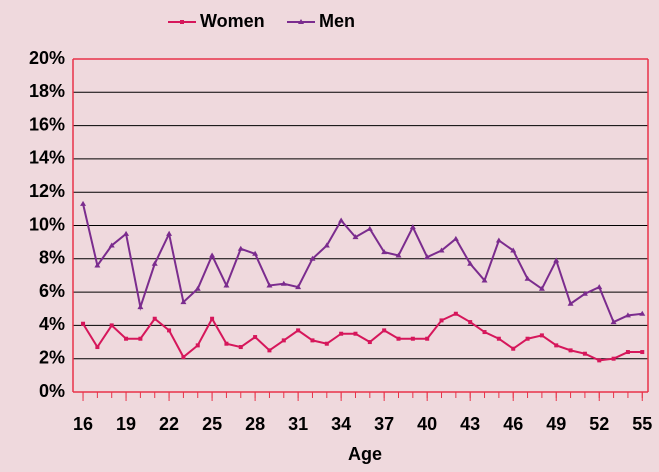  Describe the element at coordinates (556, 424) in the screenshot. I see `x-tick-label: 49` at that location.